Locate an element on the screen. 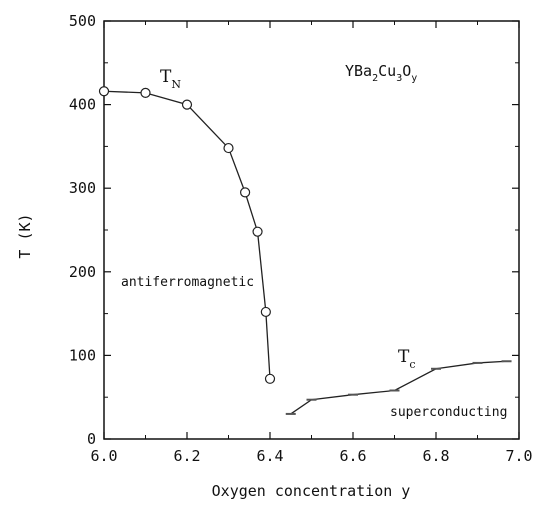  x-tick-label: 7.0 is located at coordinates (518, 456).